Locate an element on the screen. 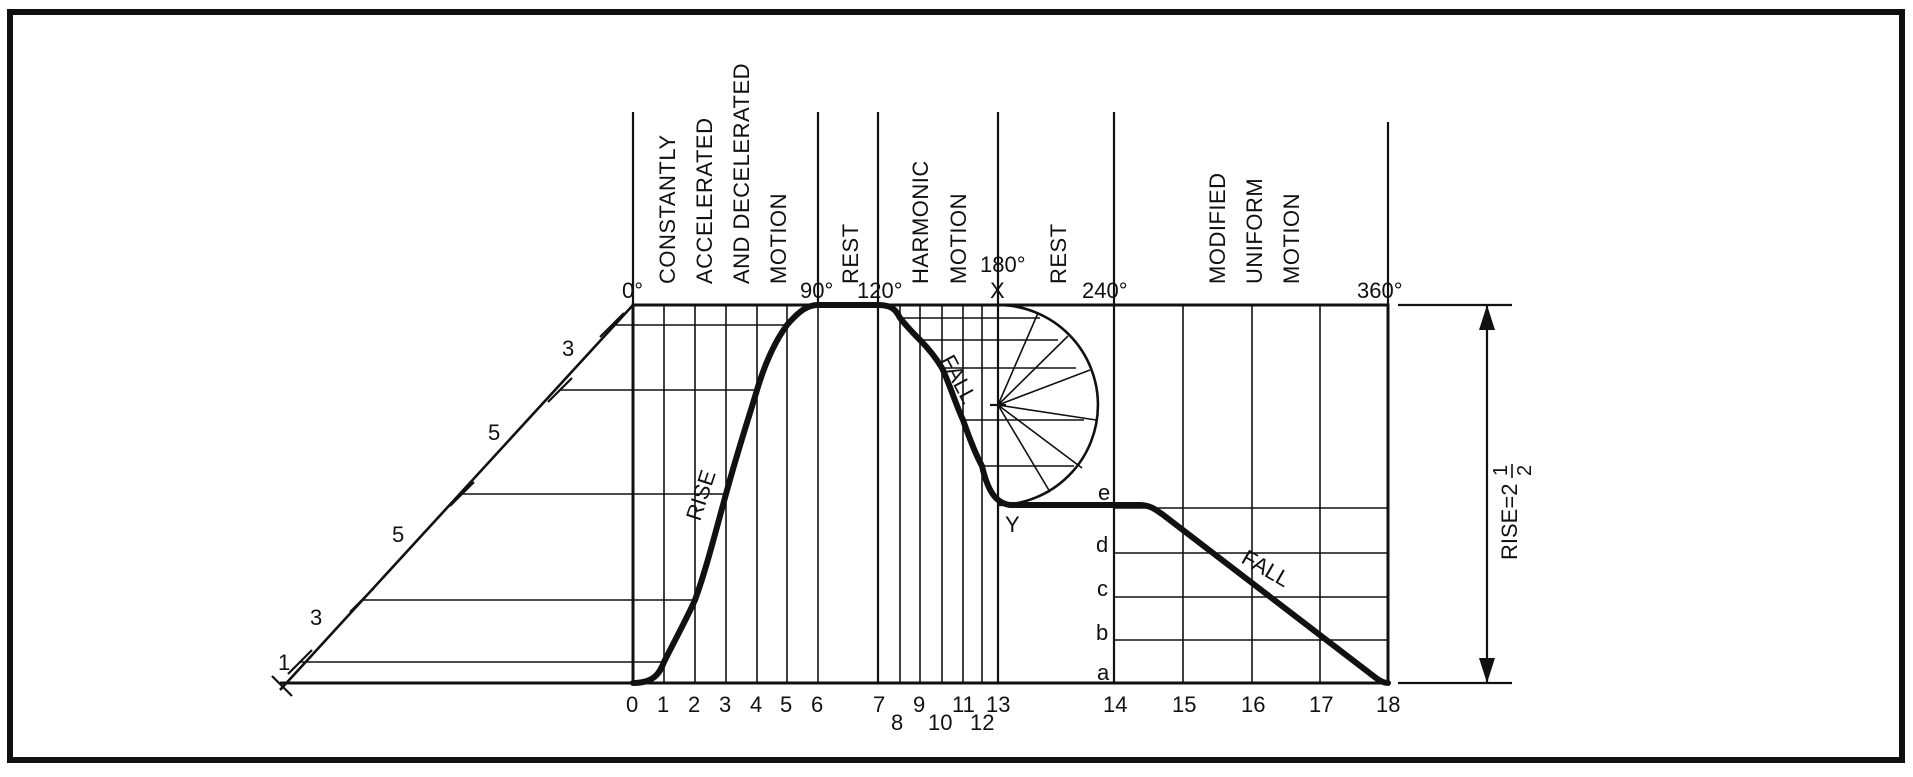 This screenshot has width=1913, height=777. degree-240: 240° is located at coordinates (1105, 290).